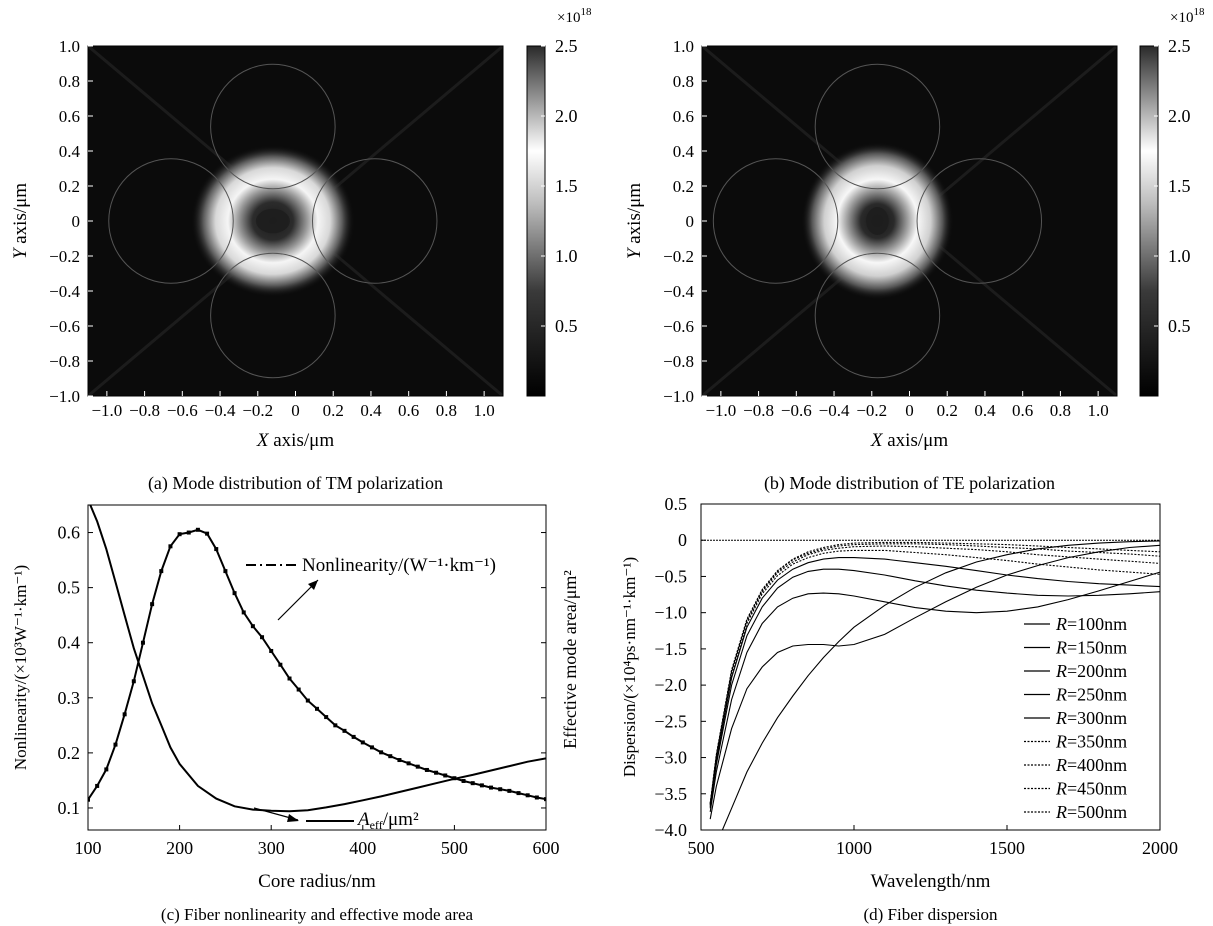  Describe the element at coordinates (1007, 848) in the screenshot. I see `x-tick-label: 1500` at that location.